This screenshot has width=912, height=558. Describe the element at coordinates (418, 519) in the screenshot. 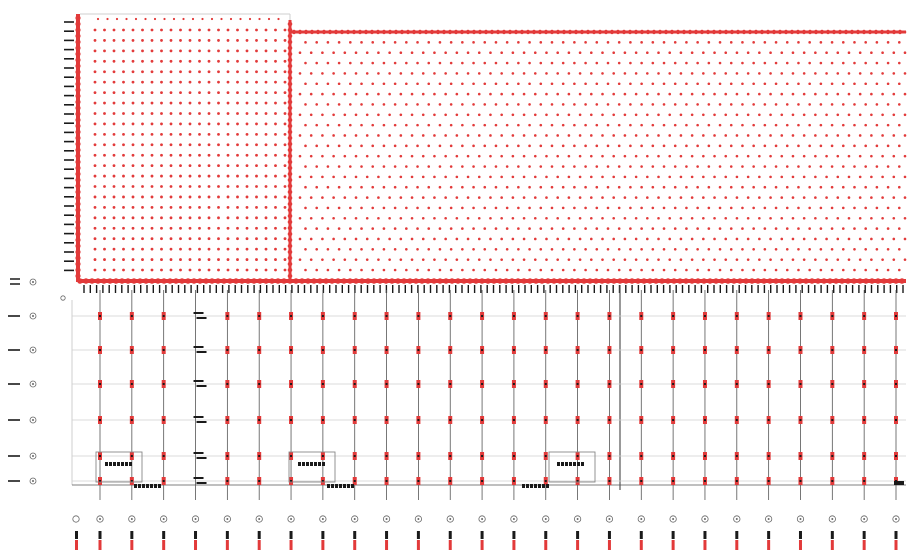

I see `terminal-dot` at that location.